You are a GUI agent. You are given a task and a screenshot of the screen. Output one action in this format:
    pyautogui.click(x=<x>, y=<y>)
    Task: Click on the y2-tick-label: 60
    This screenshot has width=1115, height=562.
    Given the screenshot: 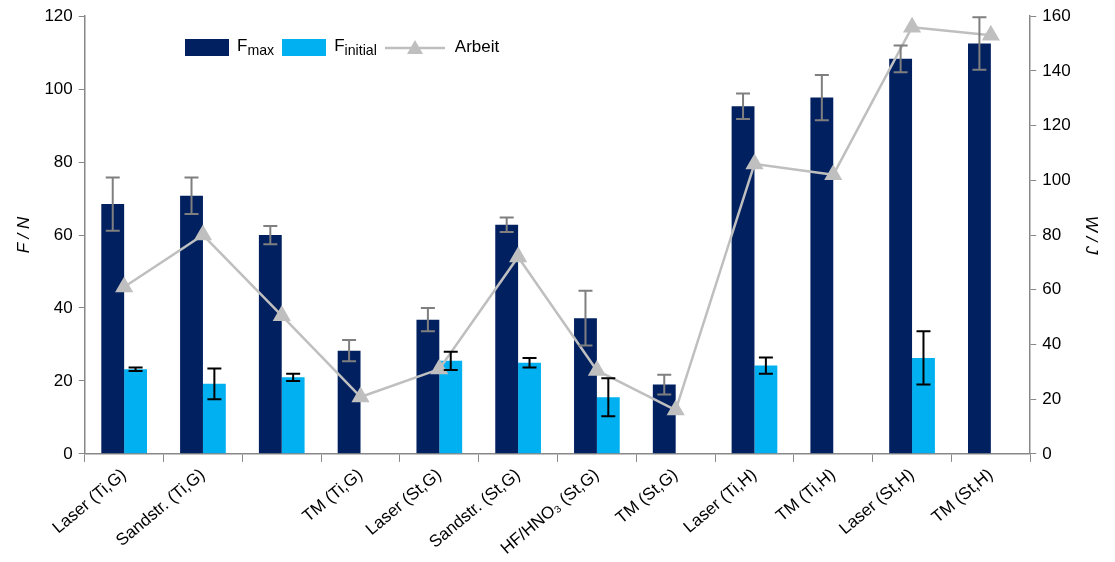 What is the action you would take?
    pyautogui.click(x=1052, y=289)
    